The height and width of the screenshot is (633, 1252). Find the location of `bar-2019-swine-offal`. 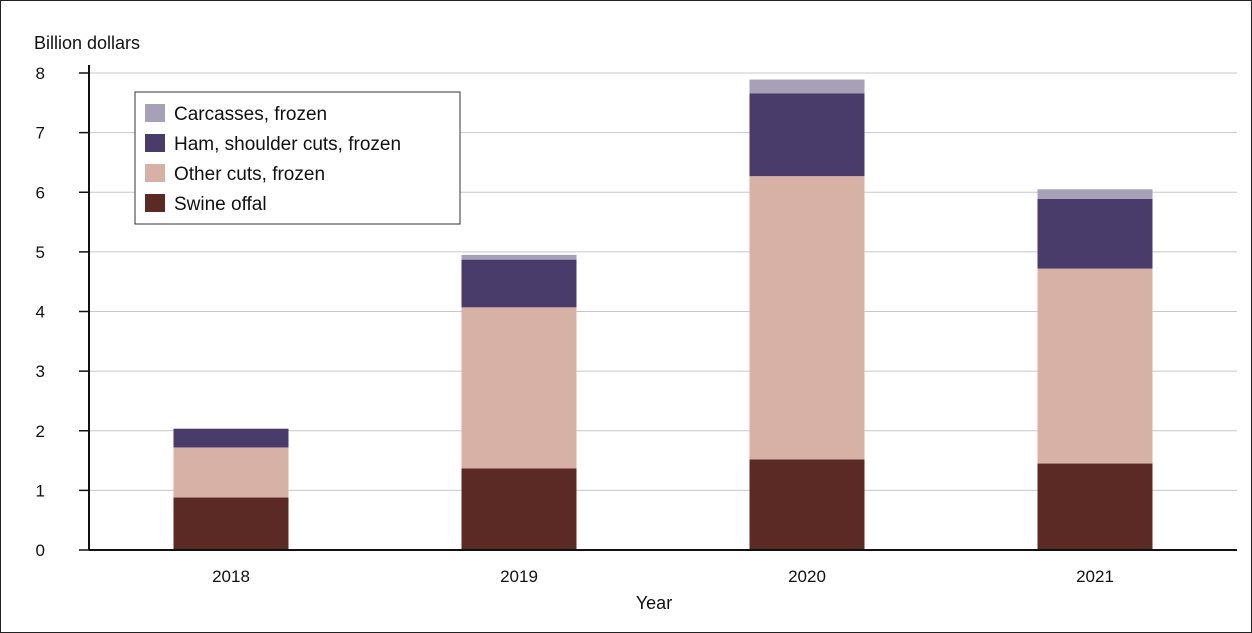

bar-2019-swine-offal is located at coordinates (519, 509).